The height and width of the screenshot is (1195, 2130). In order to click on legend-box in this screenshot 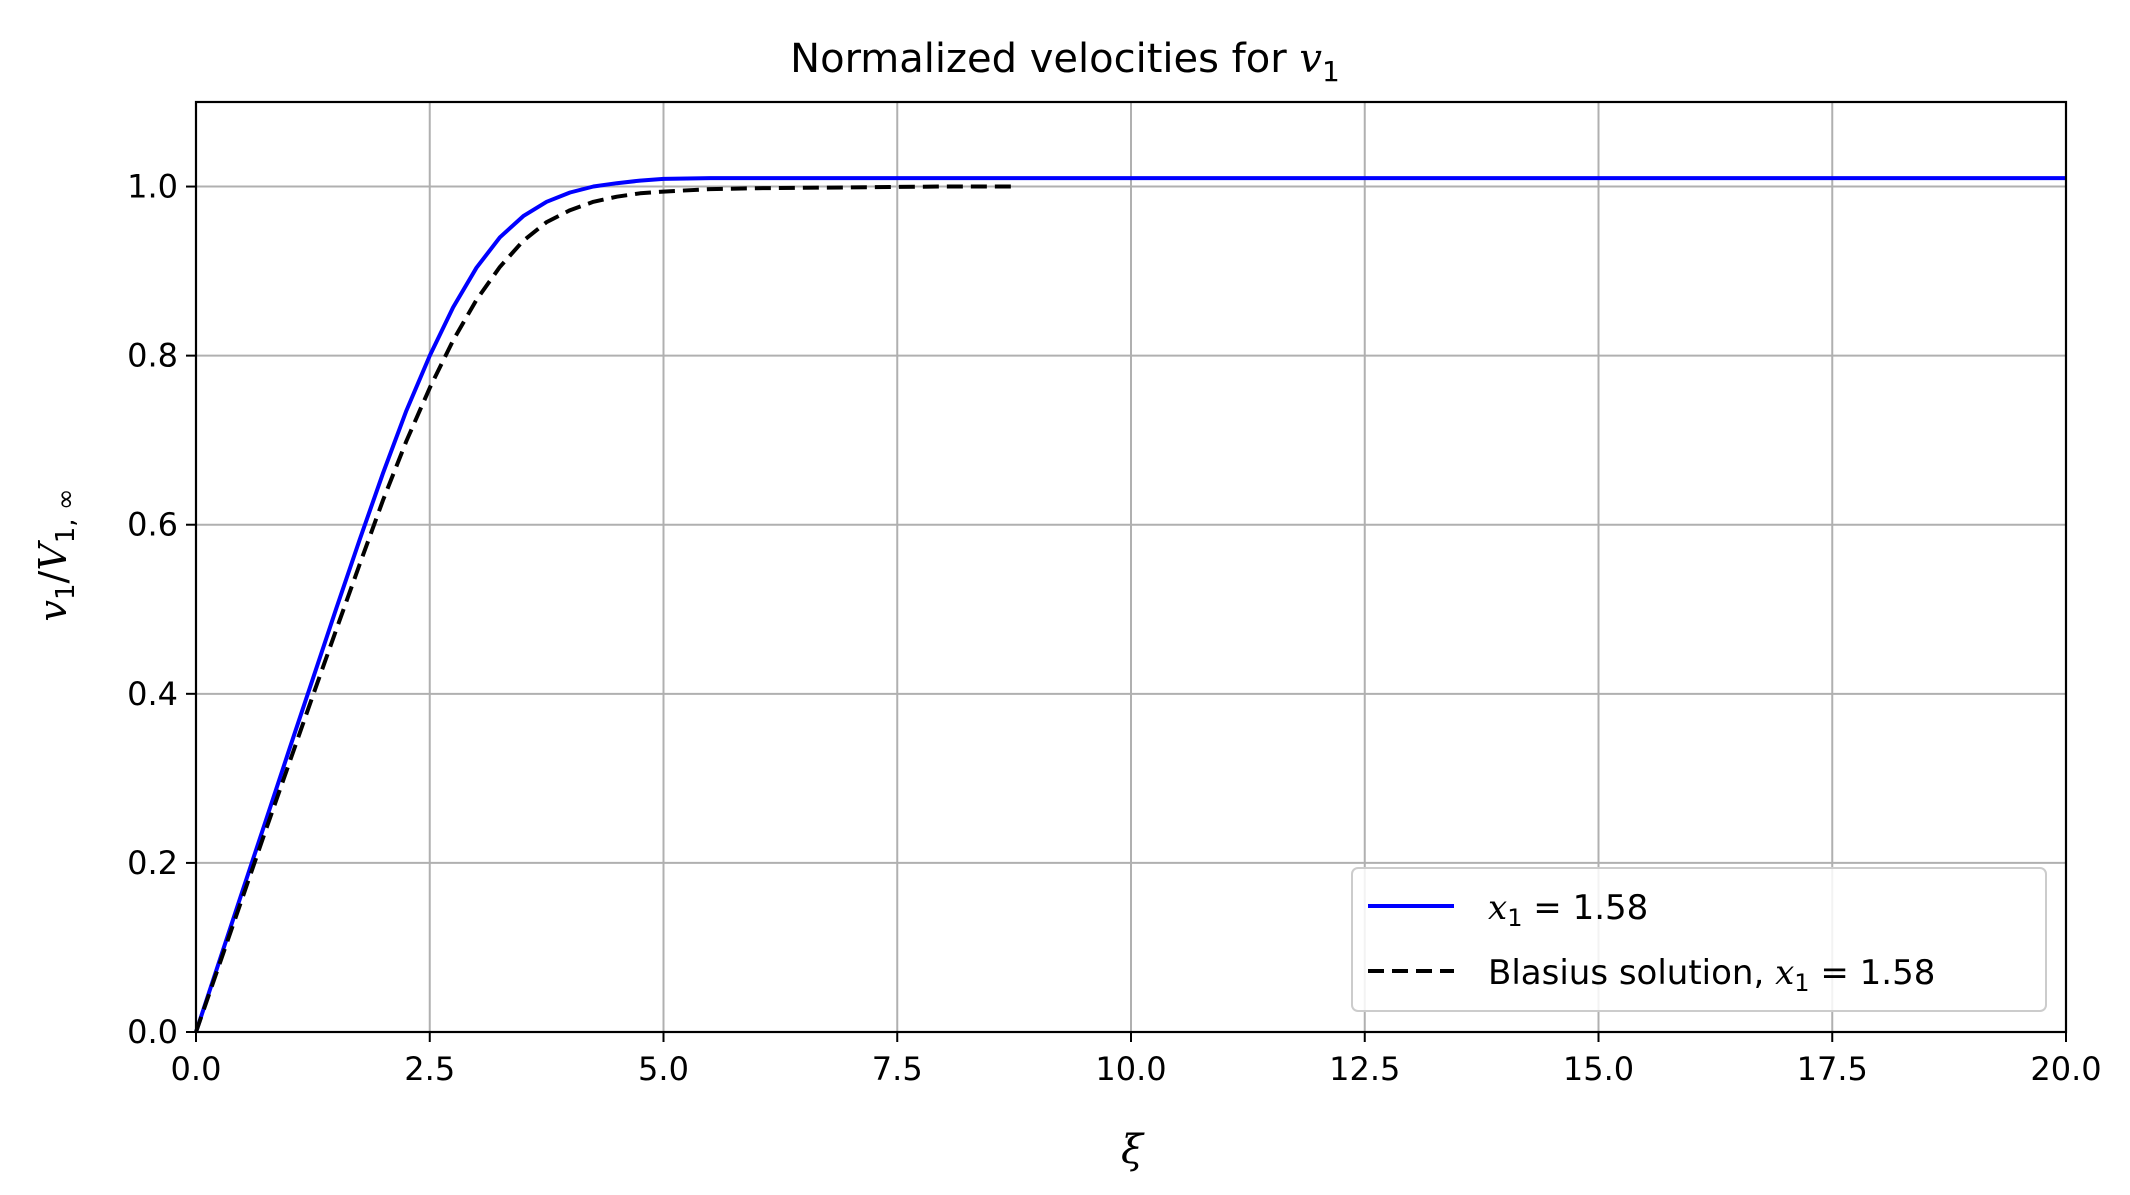, I will do `click(1699, 939)`.